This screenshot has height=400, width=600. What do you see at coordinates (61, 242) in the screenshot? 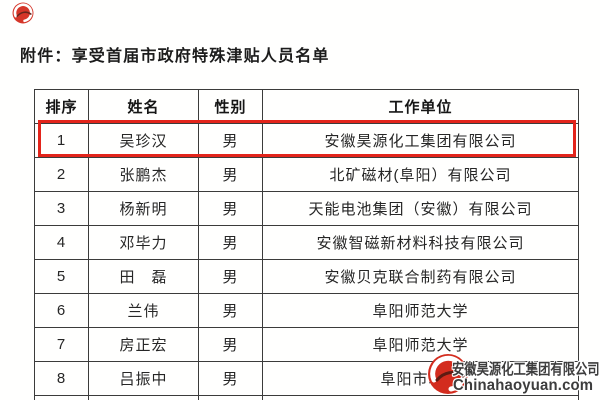
I see `cell-rank: 4` at bounding box center [61, 242].